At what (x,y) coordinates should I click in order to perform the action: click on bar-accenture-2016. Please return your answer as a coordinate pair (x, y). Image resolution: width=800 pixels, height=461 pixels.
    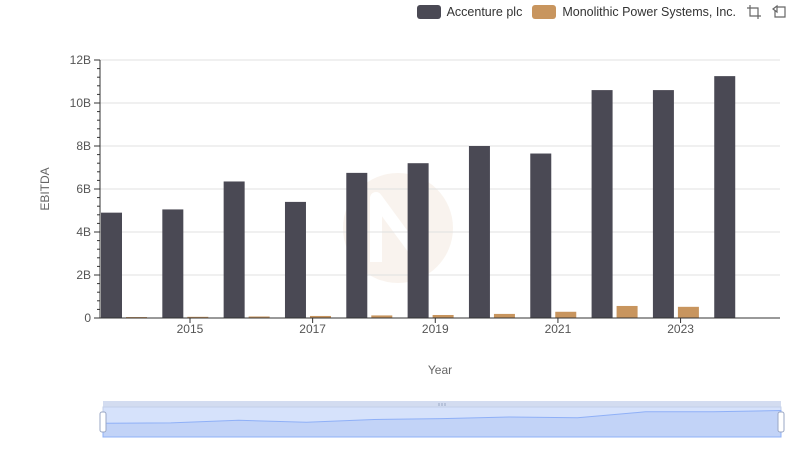
    Looking at the image, I should click on (234, 249).